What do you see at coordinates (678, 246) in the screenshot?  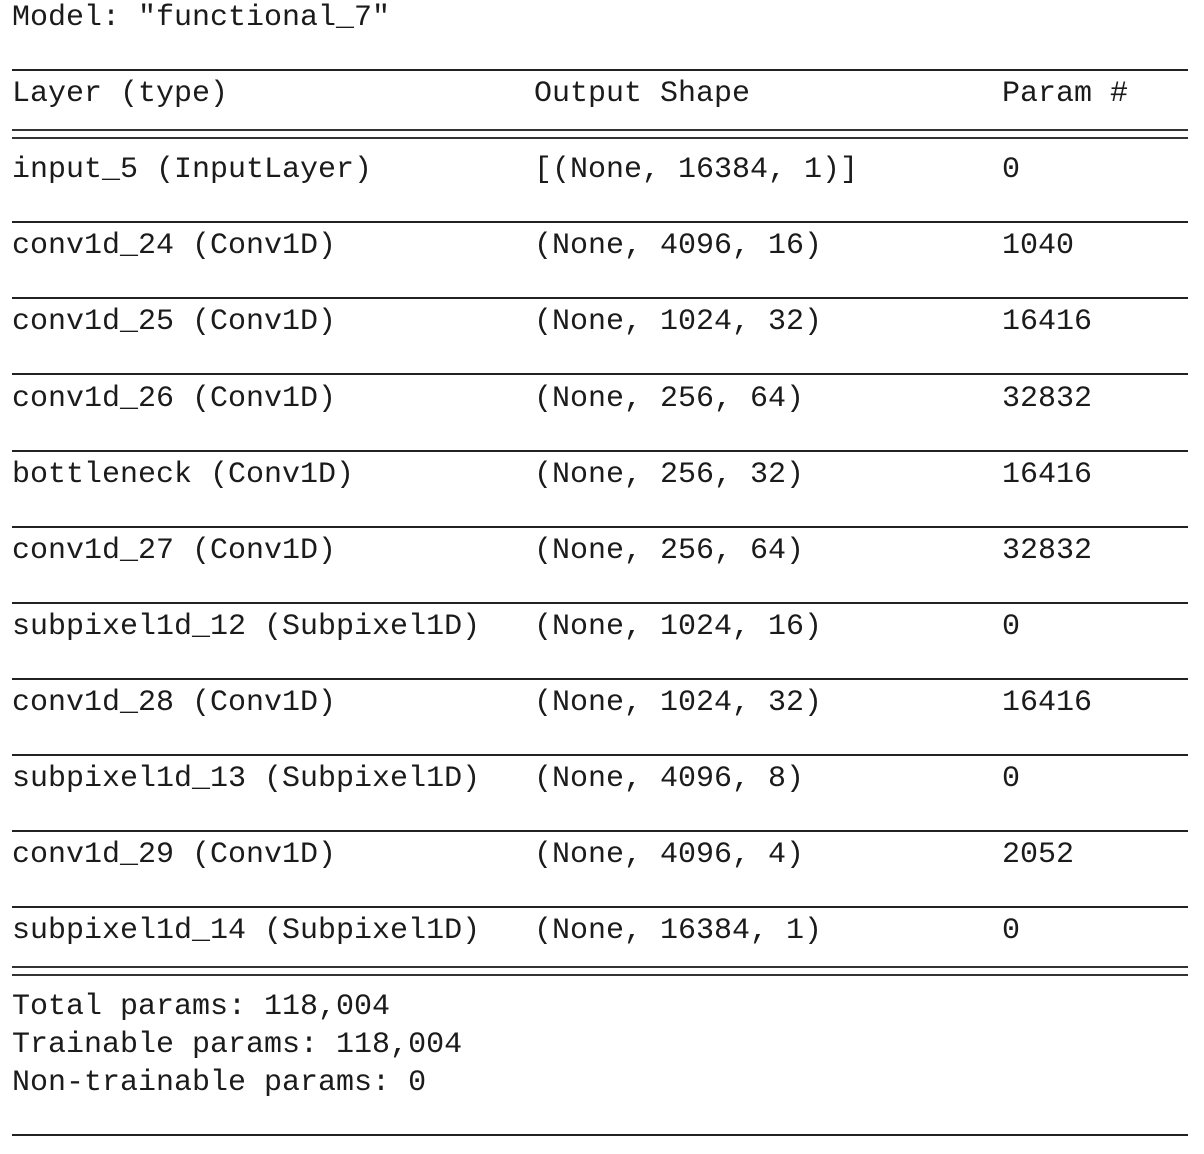 I see `output-shape: (None, 4096, 16)` at bounding box center [678, 246].